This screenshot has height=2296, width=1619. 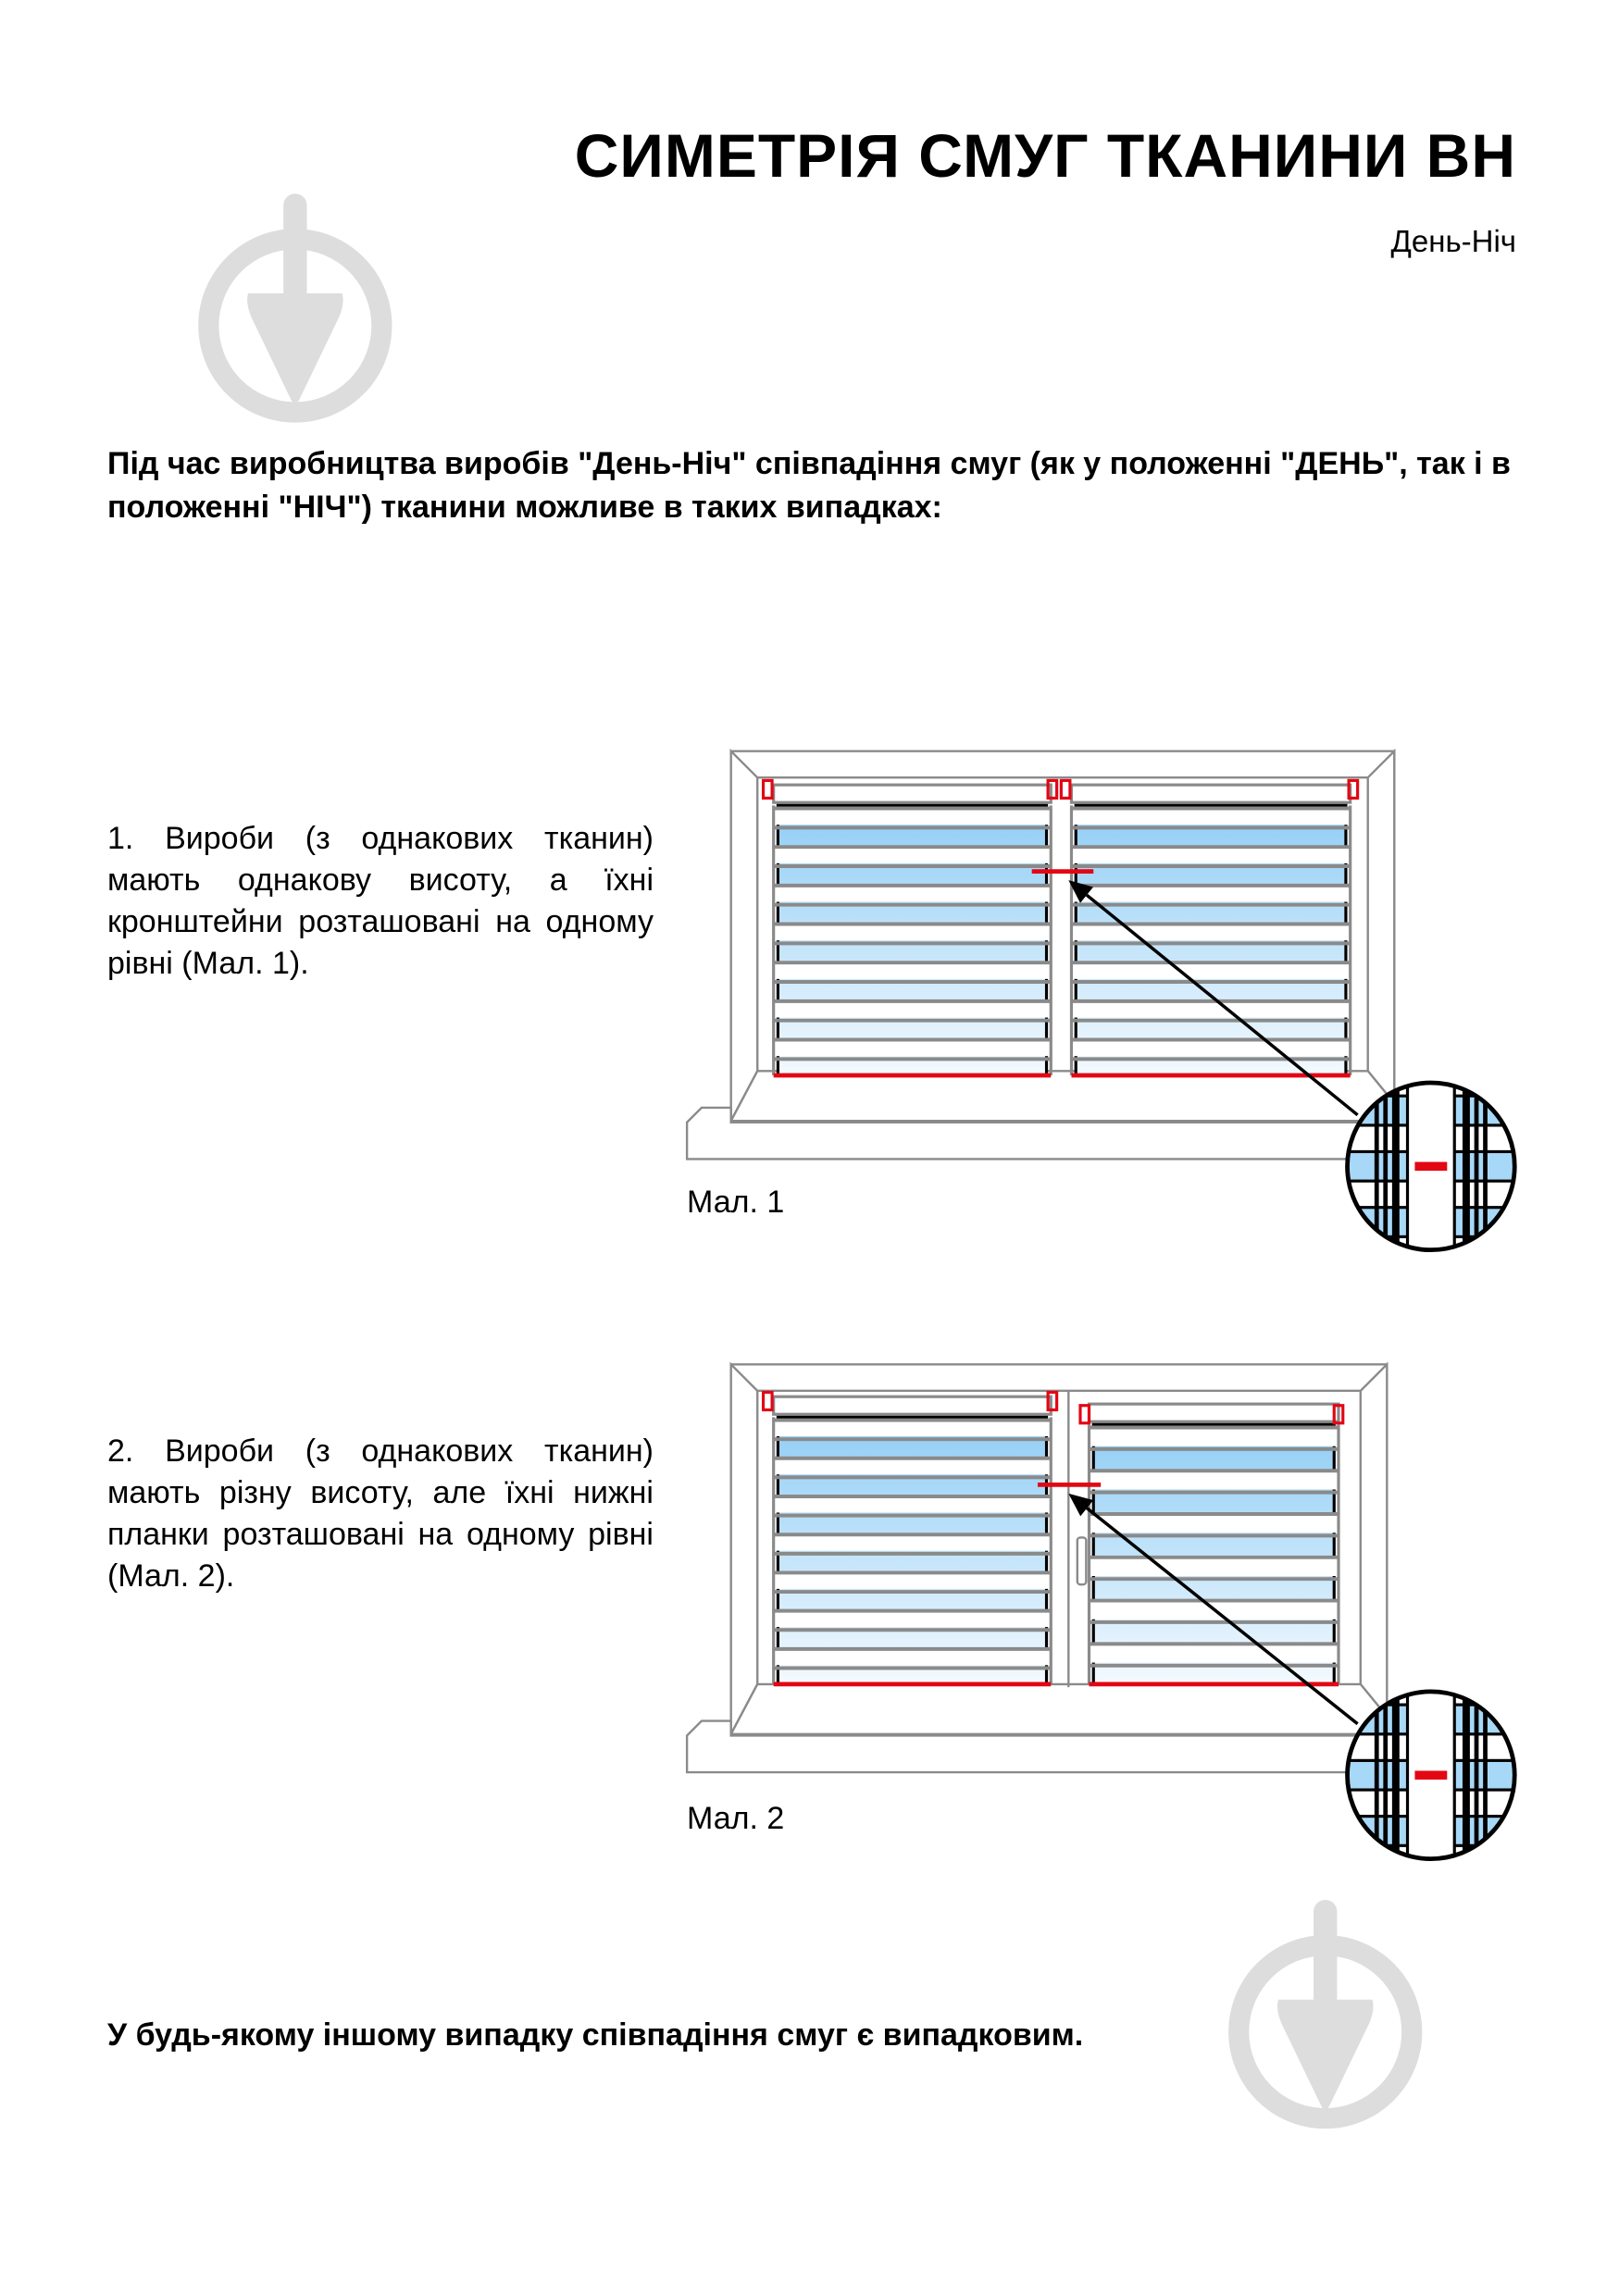 What do you see at coordinates (1453, 241) in the screenshot?
I see `page-subtitle: День-Ніч` at bounding box center [1453, 241].